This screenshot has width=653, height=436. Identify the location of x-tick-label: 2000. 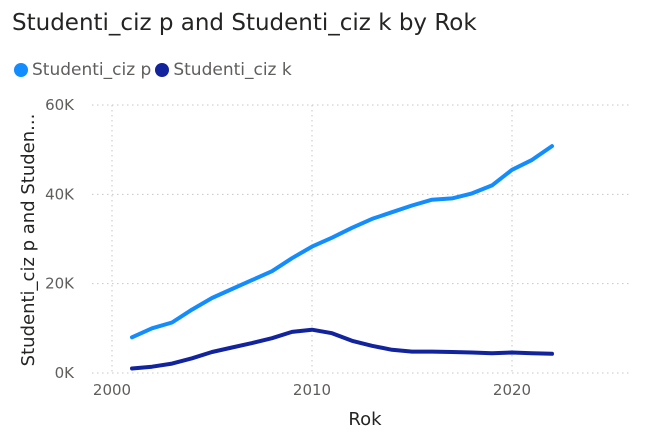
(112, 390).